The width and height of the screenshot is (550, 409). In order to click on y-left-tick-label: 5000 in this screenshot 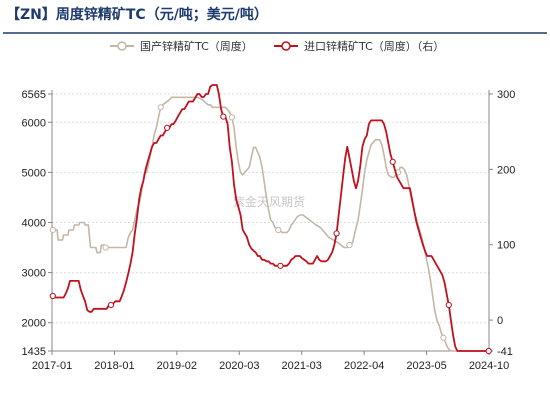, I will do `click(34, 173)`.